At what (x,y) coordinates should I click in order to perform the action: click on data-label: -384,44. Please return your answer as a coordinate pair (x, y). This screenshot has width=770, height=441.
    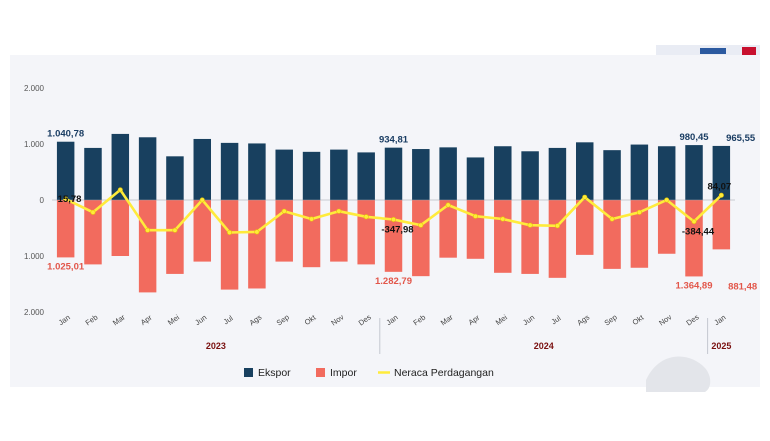
    Looking at the image, I should click on (698, 232).